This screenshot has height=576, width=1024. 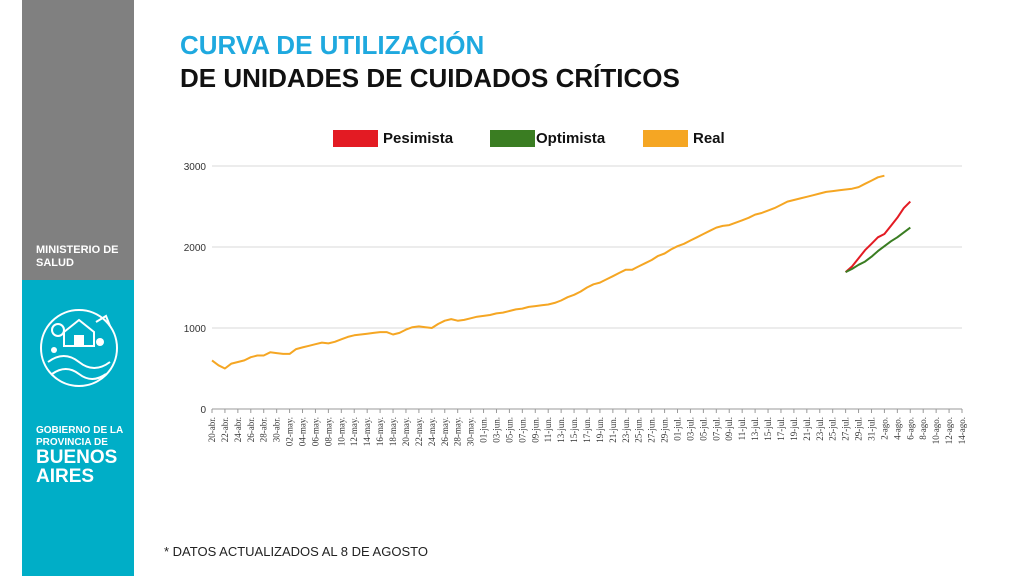 What do you see at coordinates (445, 431) in the screenshot?
I see `x-tick-label: 26-may.` at bounding box center [445, 431].